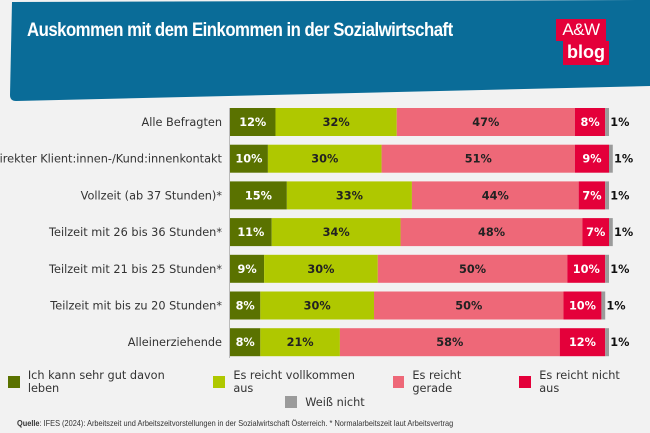 Image resolution: width=650 pixels, height=433 pixels. Describe the element at coordinates (111, 159) in the screenshot. I see `category-label: Direkter Klient:innen-/Kund:innenkontakt` at that location.